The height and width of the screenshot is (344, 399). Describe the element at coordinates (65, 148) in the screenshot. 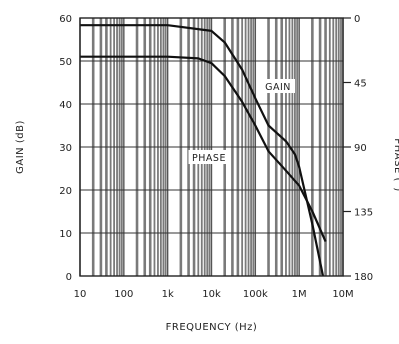

I see `y-left-tick-label: 30` at that location.